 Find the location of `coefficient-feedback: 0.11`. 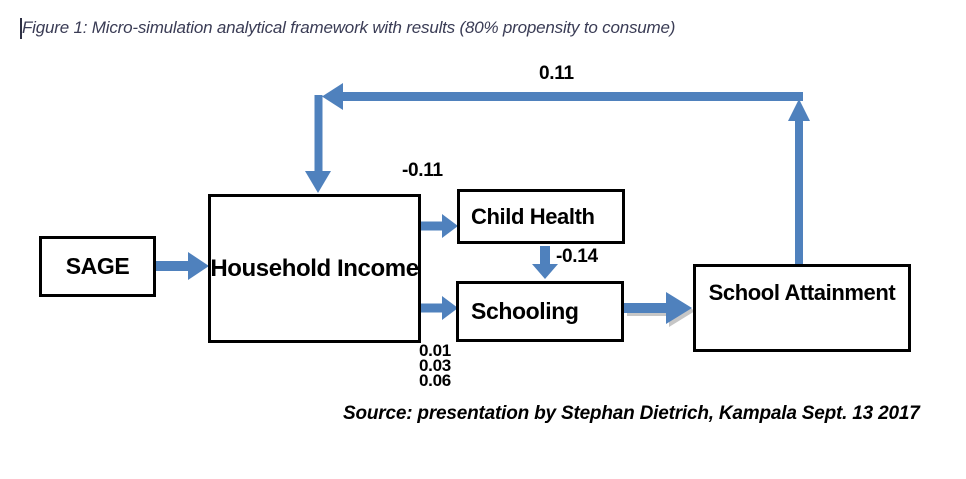

coefficient-feedback: 0.11 is located at coordinates (556, 73).